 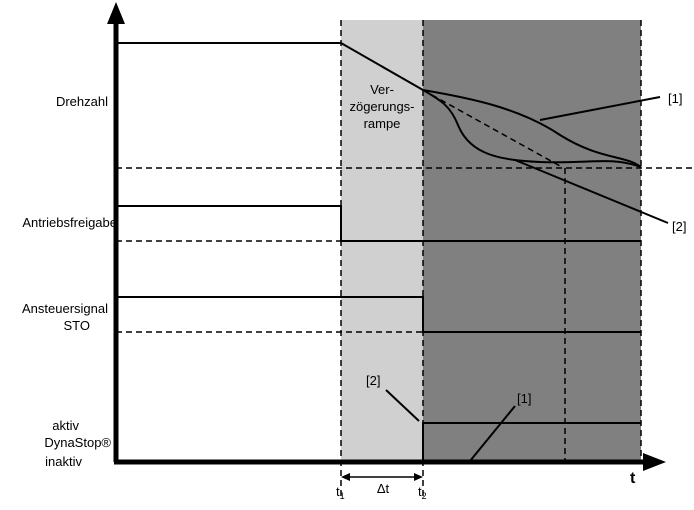 What do you see at coordinates (77, 325) in the screenshot?
I see `sto-label-line2: STO` at bounding box center [77, 325].